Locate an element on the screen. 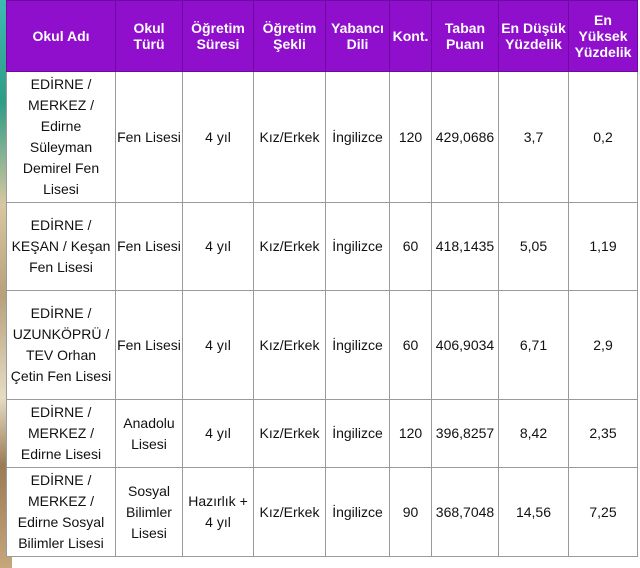 This screenshot has height=568, width=640. cell-taban-puani: 406,9034 is located at coordinates (465, 345).